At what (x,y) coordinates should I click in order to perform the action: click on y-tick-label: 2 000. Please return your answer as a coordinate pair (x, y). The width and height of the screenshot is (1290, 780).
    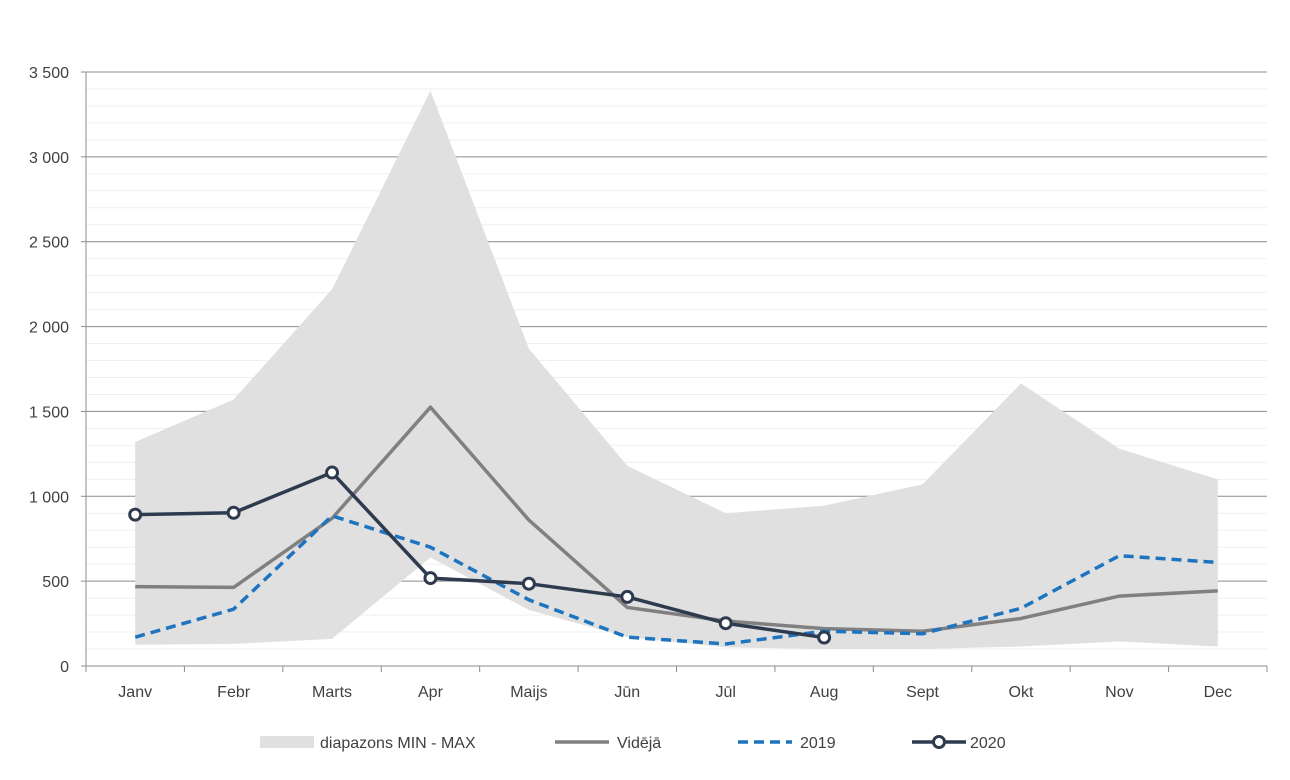
    Looking at the image, I should click on (49, 328).